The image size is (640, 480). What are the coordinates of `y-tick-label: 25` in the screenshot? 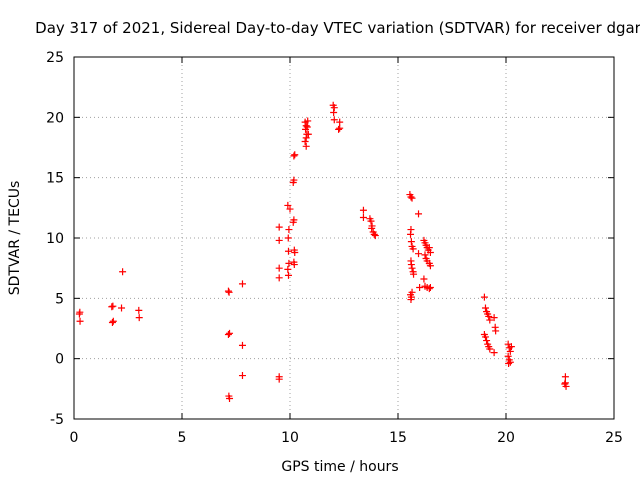 It's located at (55, 58).